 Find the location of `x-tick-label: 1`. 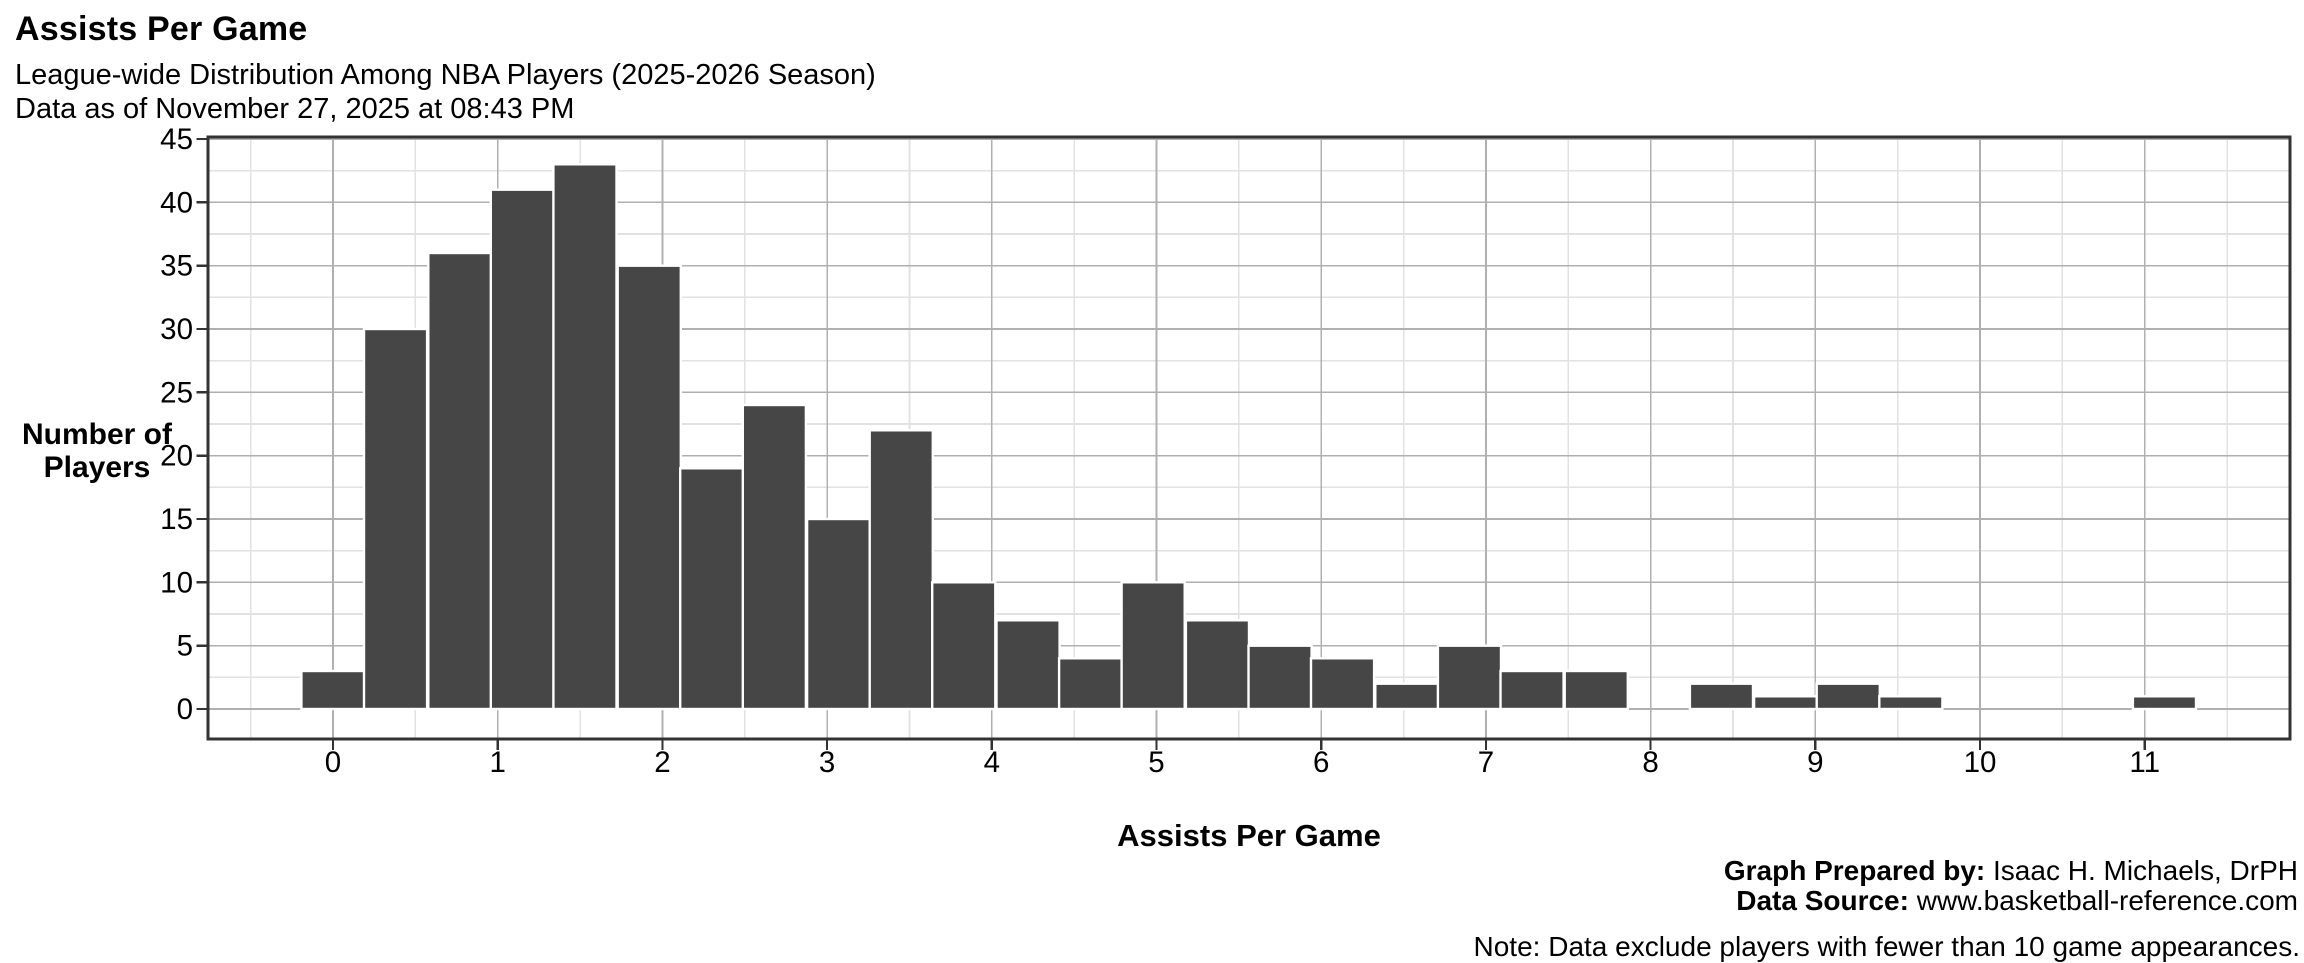

x-tick-label: 1 is located at coordinates (497, 762).